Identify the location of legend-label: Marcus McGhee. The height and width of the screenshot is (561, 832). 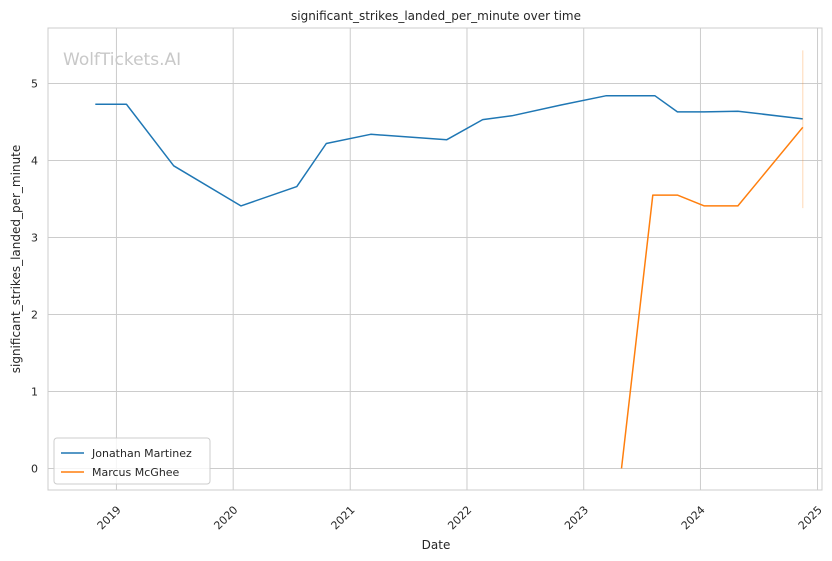
(136, 472).